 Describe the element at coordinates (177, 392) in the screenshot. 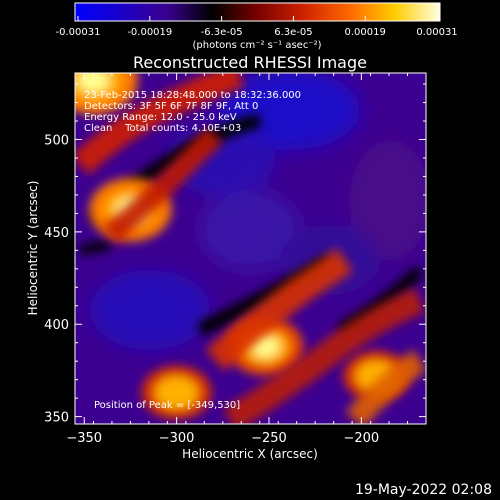

I see `hot-spot-mid` at that location.